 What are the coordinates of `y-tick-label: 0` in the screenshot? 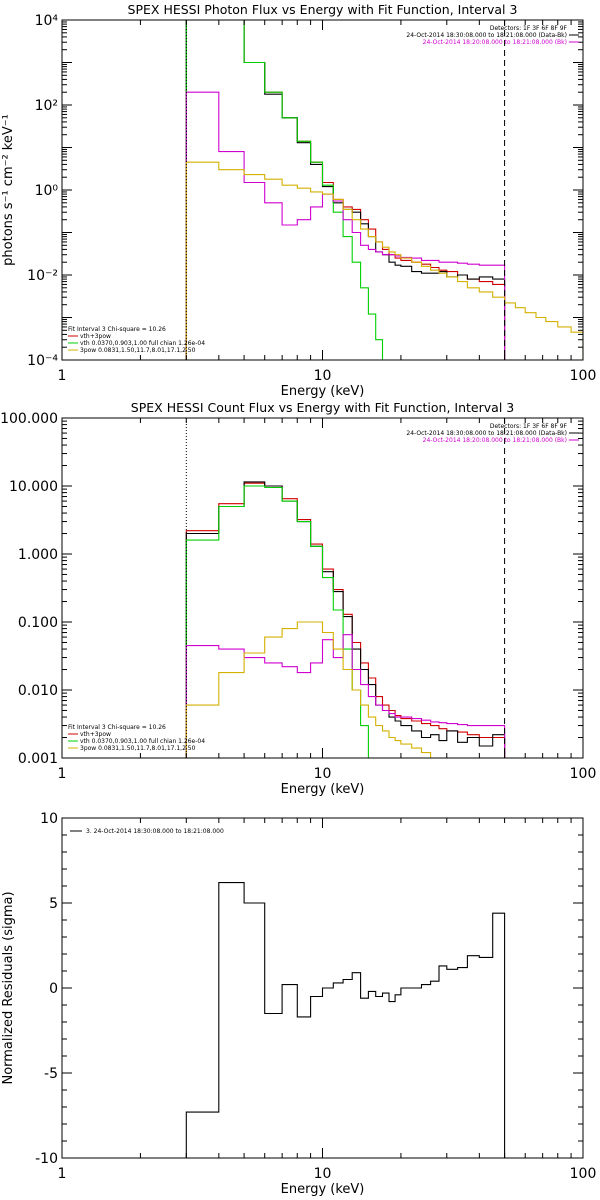 It's located at (53, 989).